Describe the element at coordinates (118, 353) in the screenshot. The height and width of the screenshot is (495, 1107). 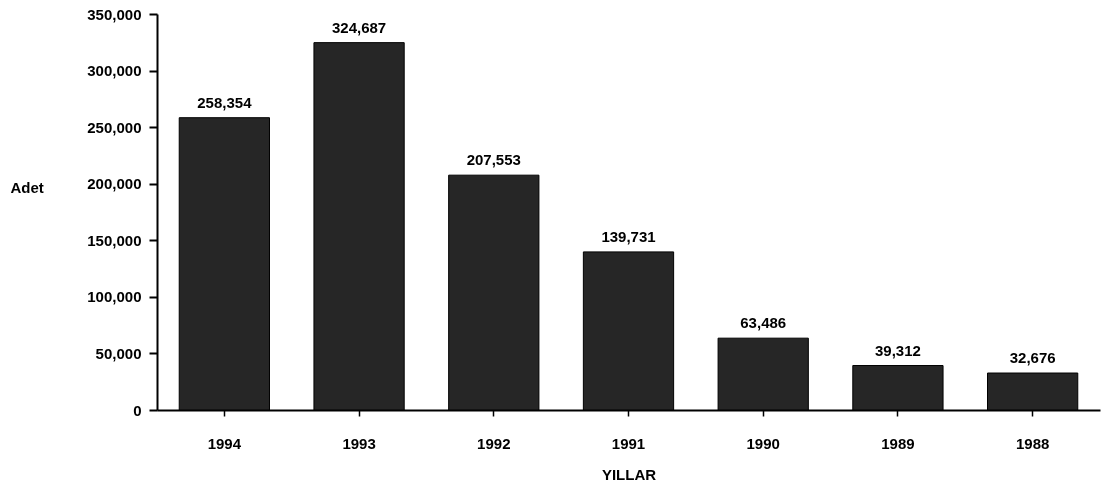
I see `y-tick-label: 50,000` at that location.